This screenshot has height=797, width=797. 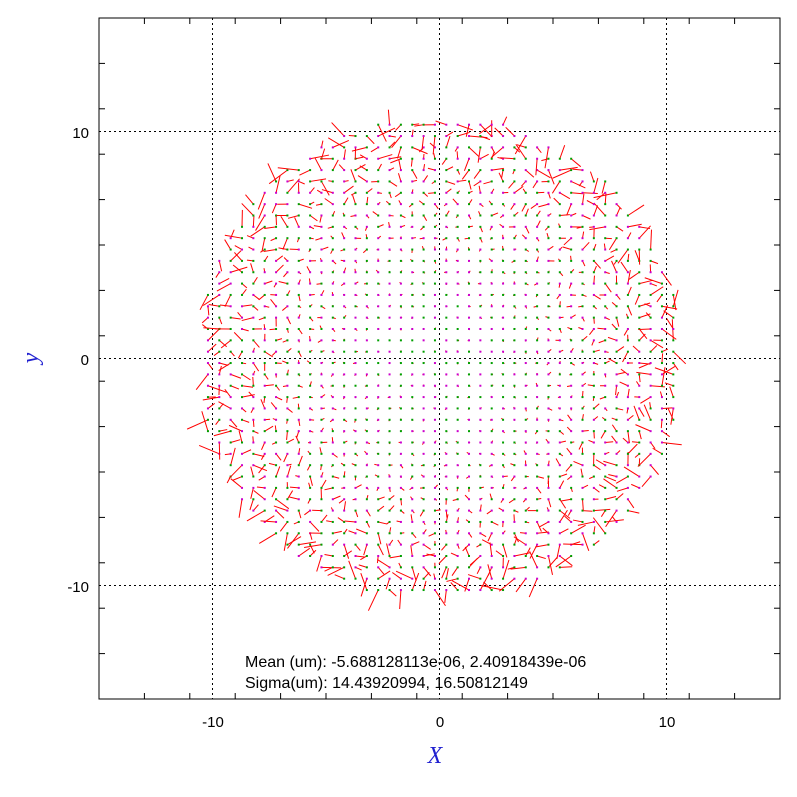 What do you see at coordinates (78, 587) in the screenshot?
I see `y-tick-label-neg10: -10` at bounding box center [78, 587].